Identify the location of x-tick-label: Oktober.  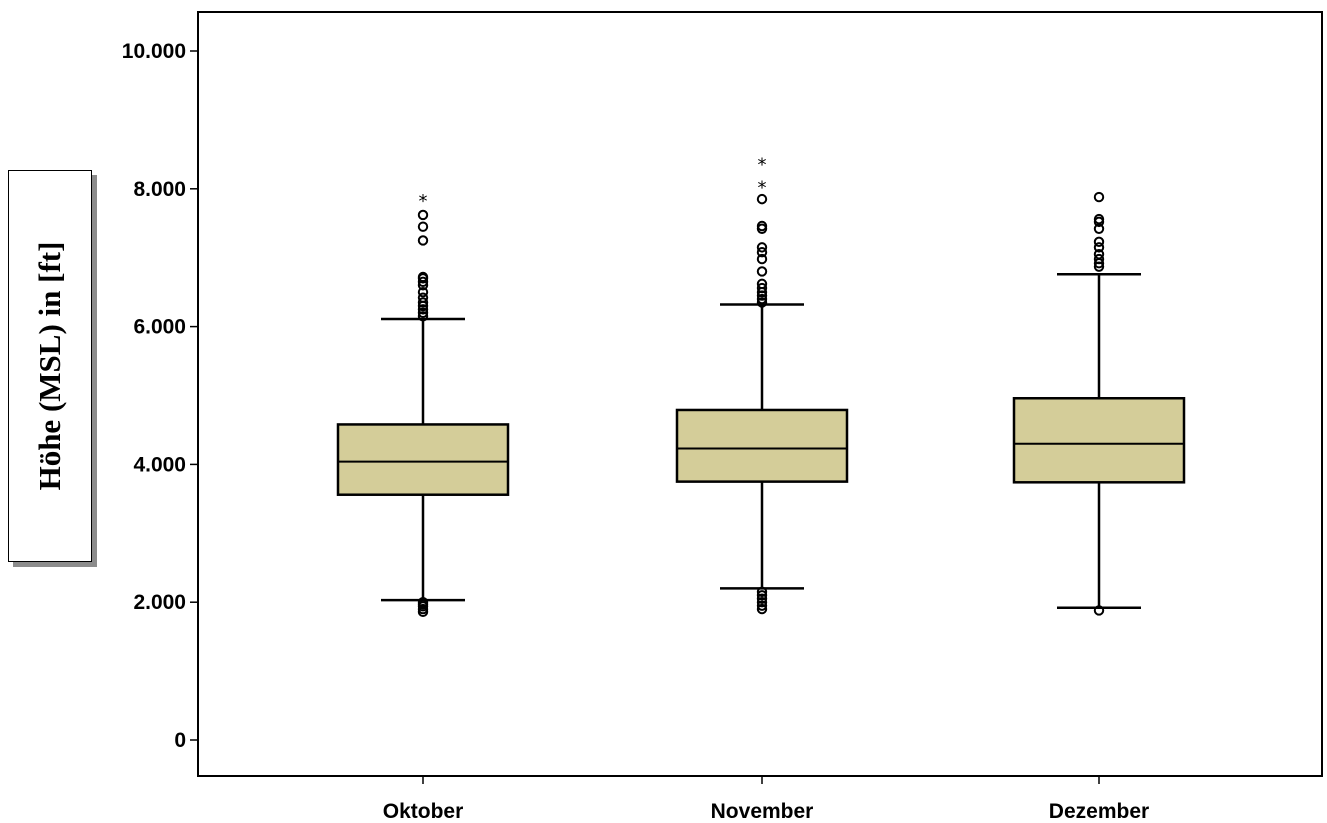
(423, 811).